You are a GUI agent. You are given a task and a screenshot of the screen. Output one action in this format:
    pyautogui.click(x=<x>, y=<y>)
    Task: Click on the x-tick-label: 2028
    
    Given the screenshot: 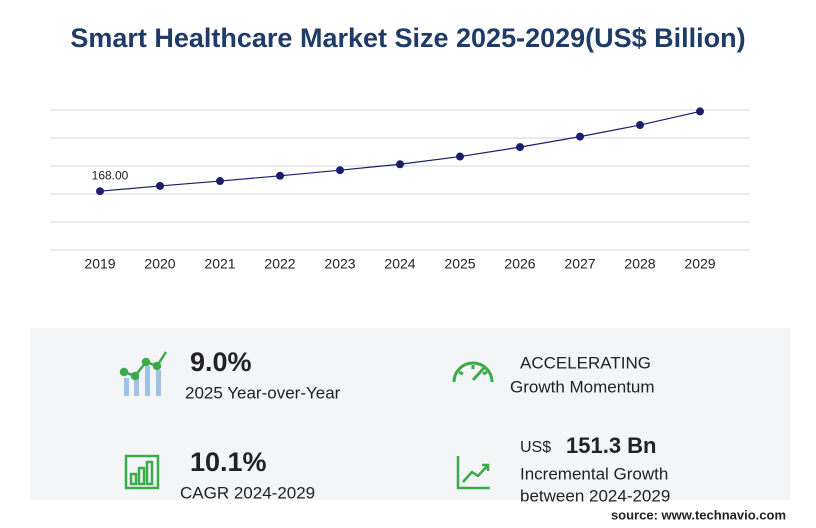 What is the action you would take?
    pyautogui.click(x=639, y=264)
    